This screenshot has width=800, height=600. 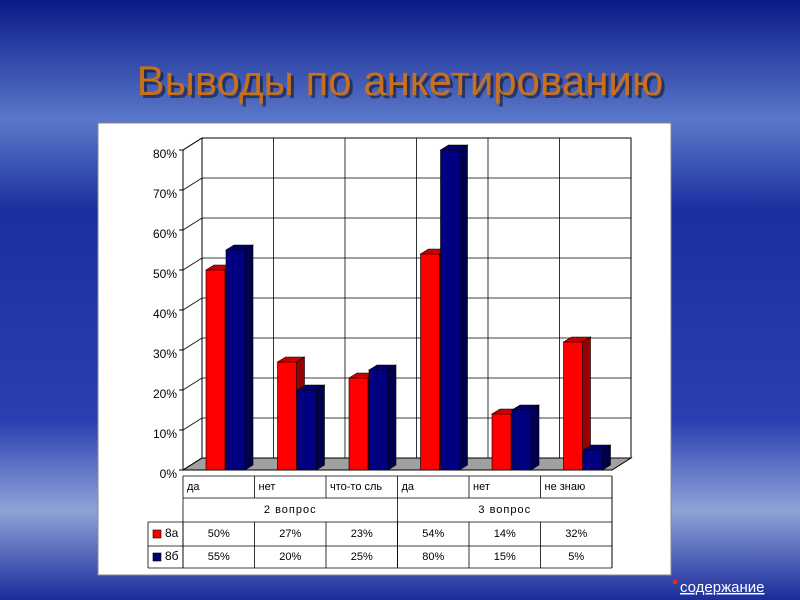 I want to click on value-label: 20%, so click(x=290, y=557).